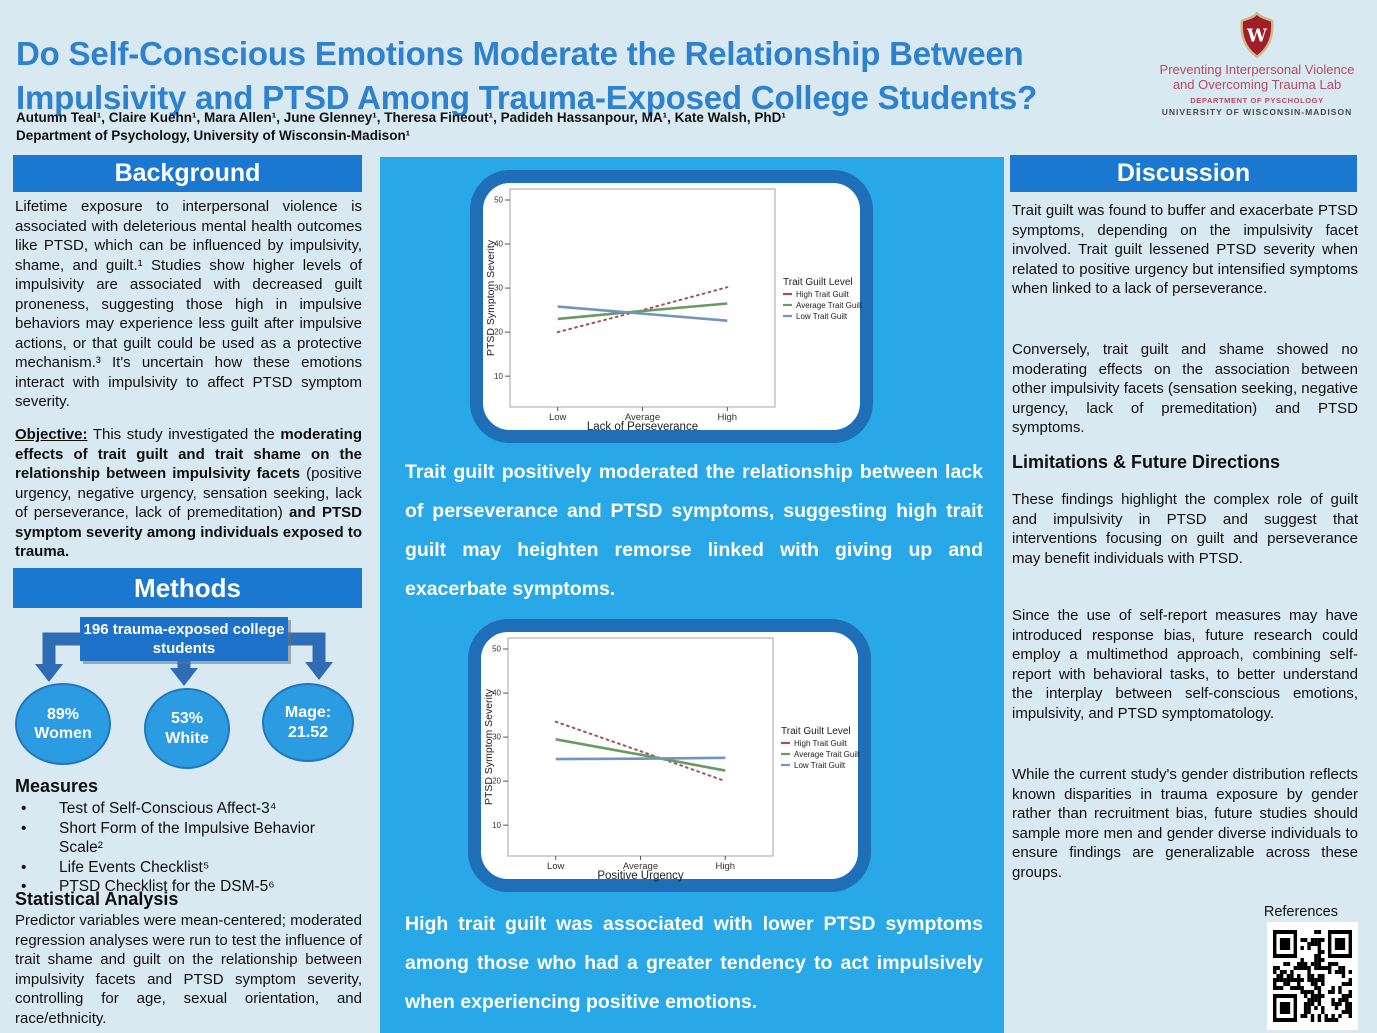 The image size is (1377, 1033). What do you see at coordinates (640, 876) in the screenshot?
I see `svg-text: Positive Urgency` at bounding box center [640, 876].